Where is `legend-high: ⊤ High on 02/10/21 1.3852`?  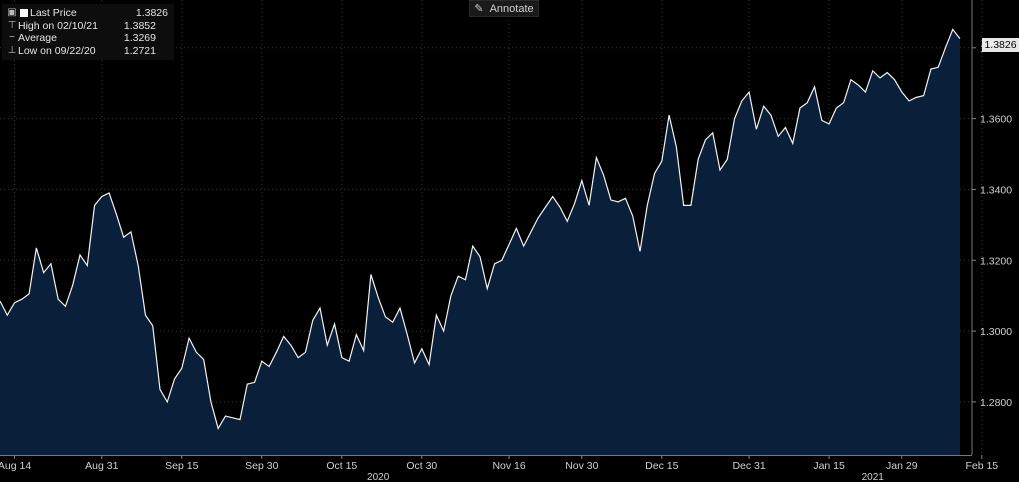
legend-high: ⊤ High on 02/10/21 1.3852 is located at coordinates (87, 26).